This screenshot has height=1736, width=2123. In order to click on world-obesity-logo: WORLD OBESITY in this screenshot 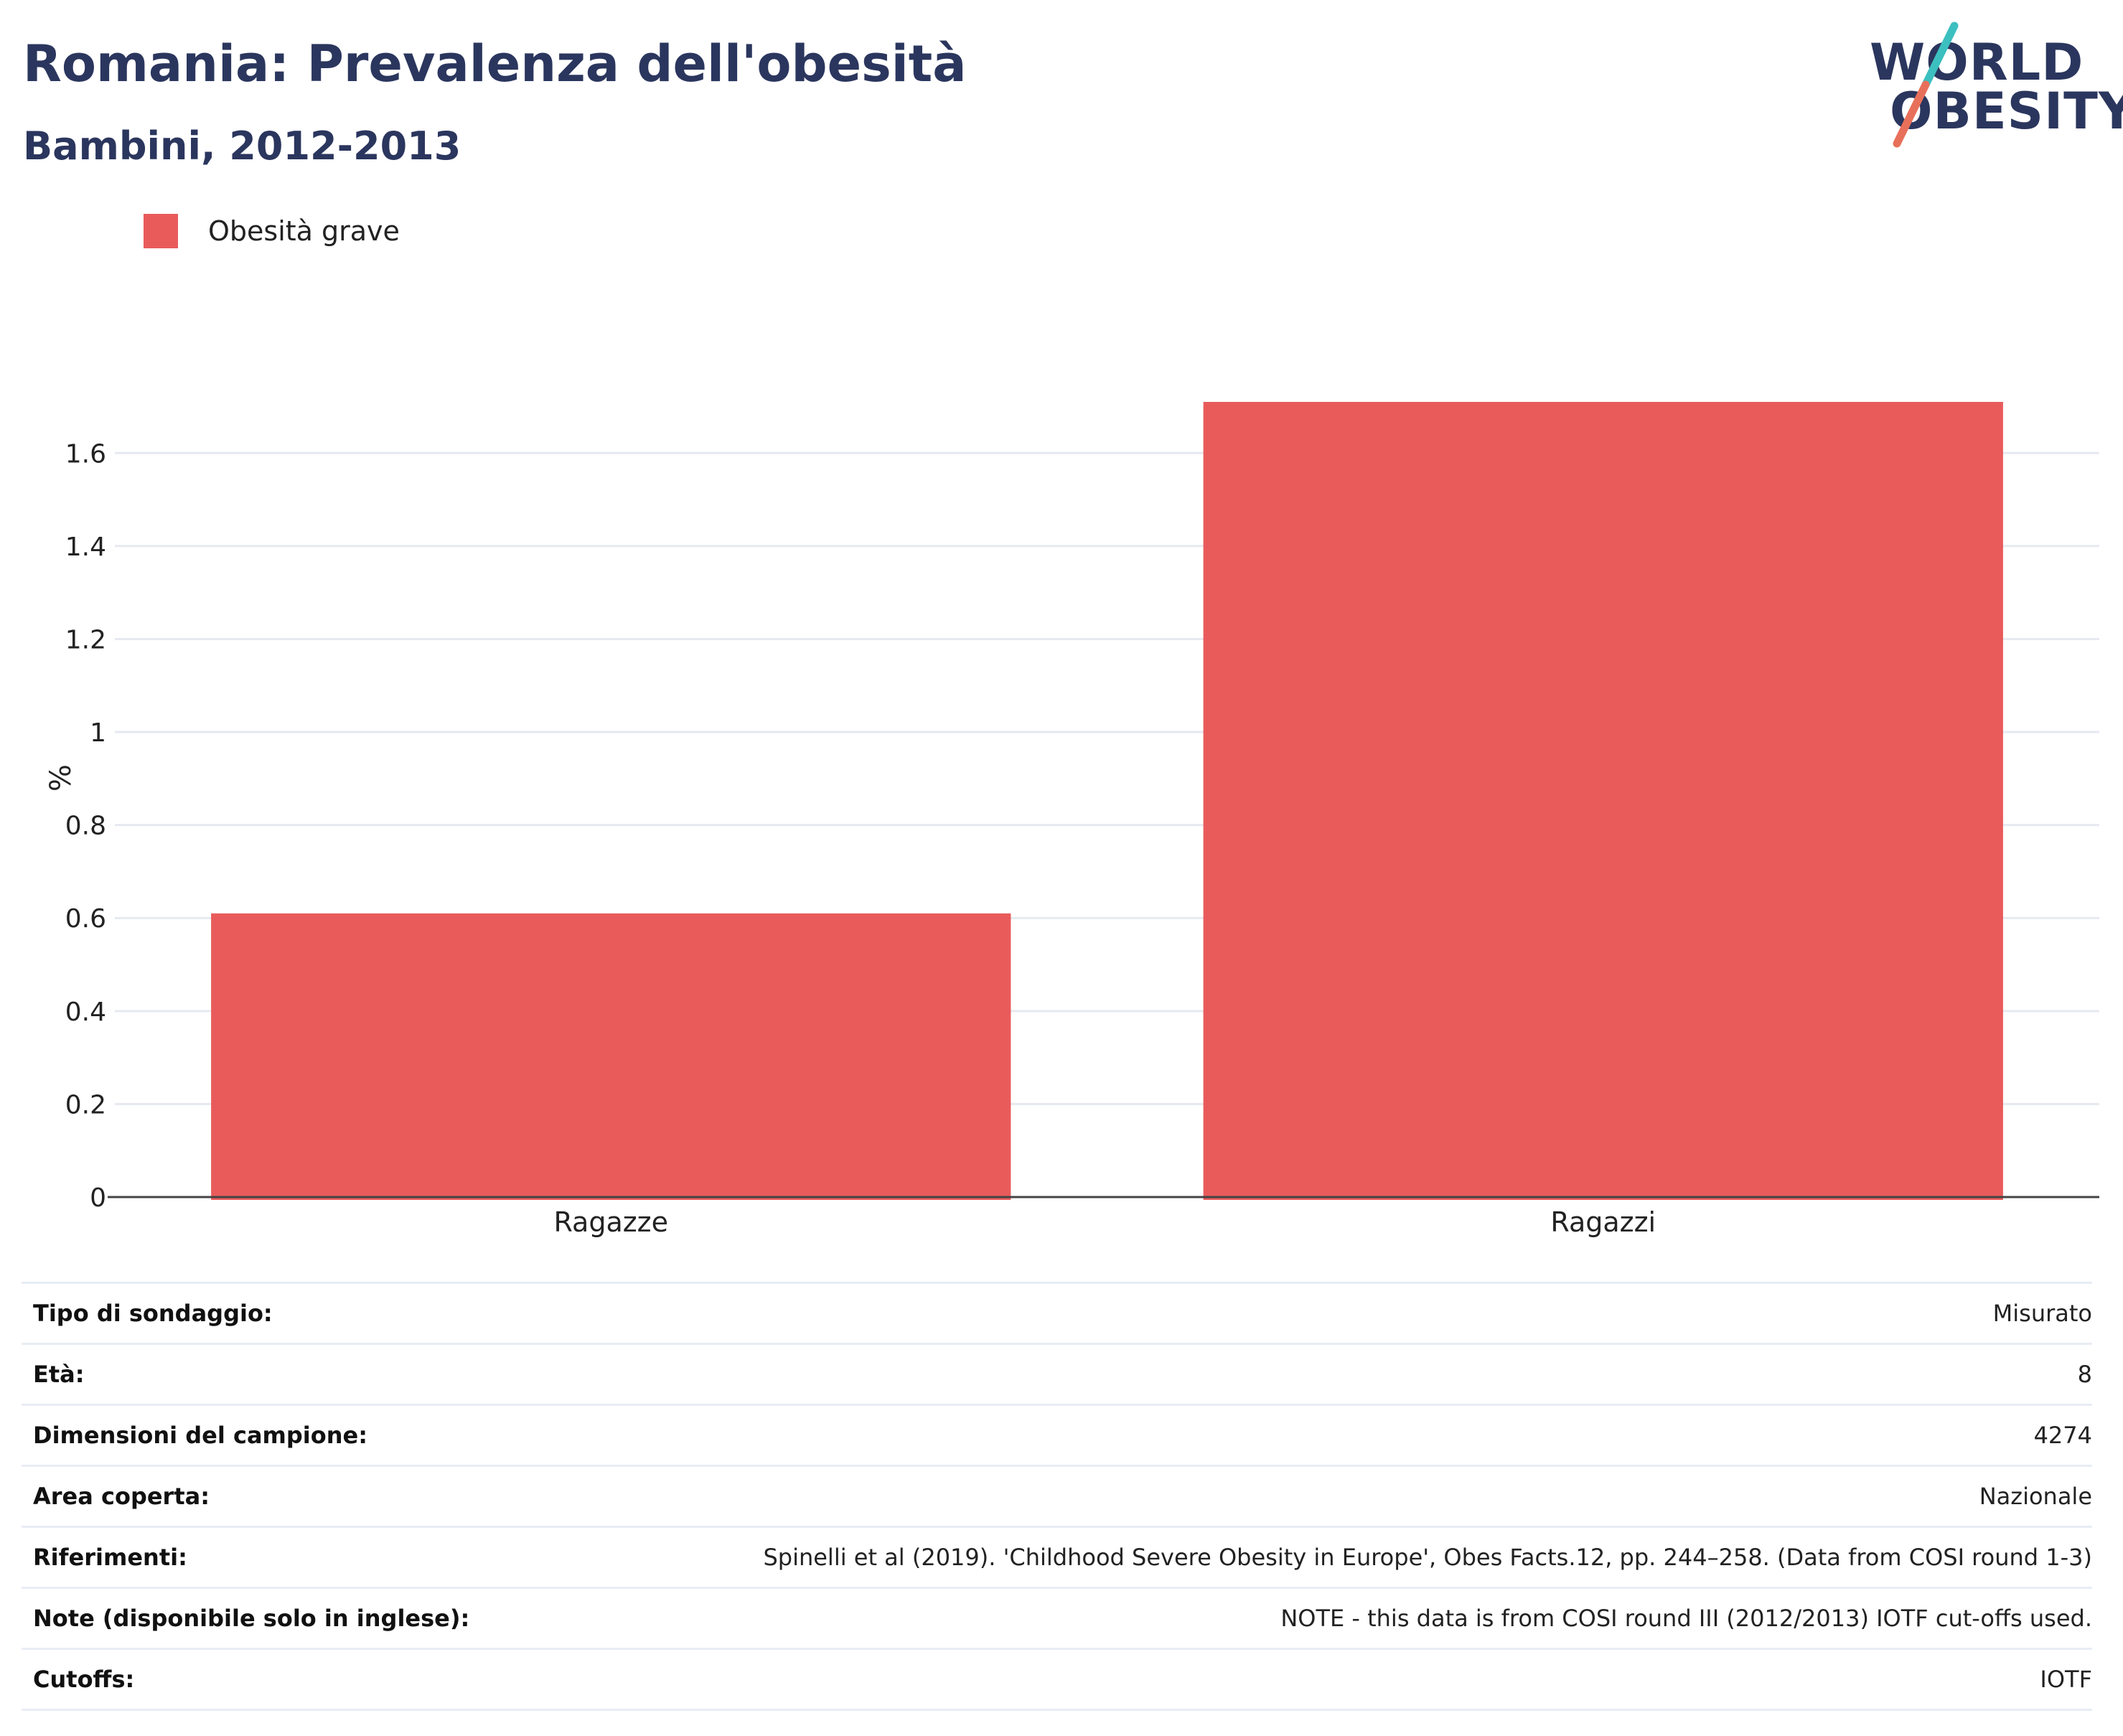, I will do `click(1996, 86)`.